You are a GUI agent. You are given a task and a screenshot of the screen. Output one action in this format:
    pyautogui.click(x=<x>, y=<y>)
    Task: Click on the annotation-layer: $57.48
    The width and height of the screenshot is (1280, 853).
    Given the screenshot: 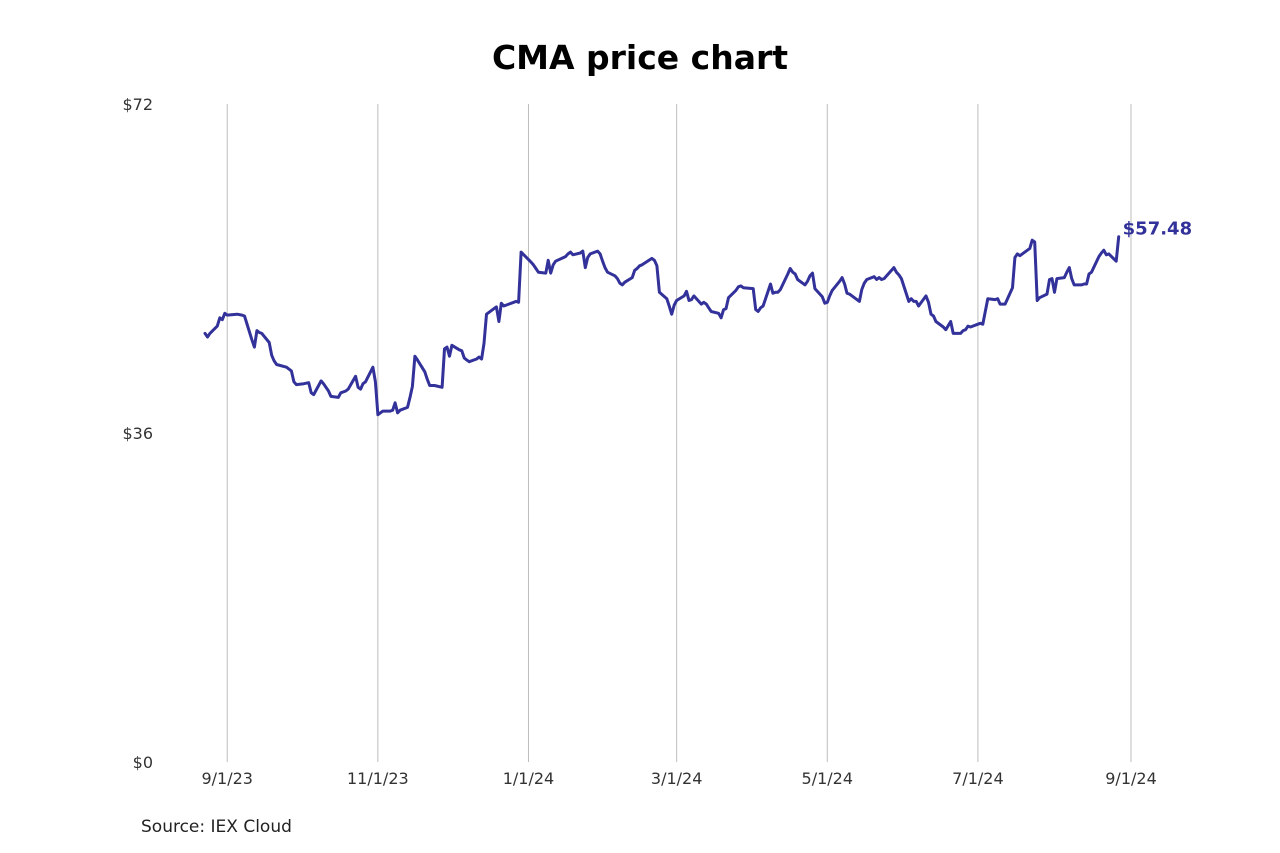 What is the action you would take?
    pyautogui.click(x=1157, y=229)
    